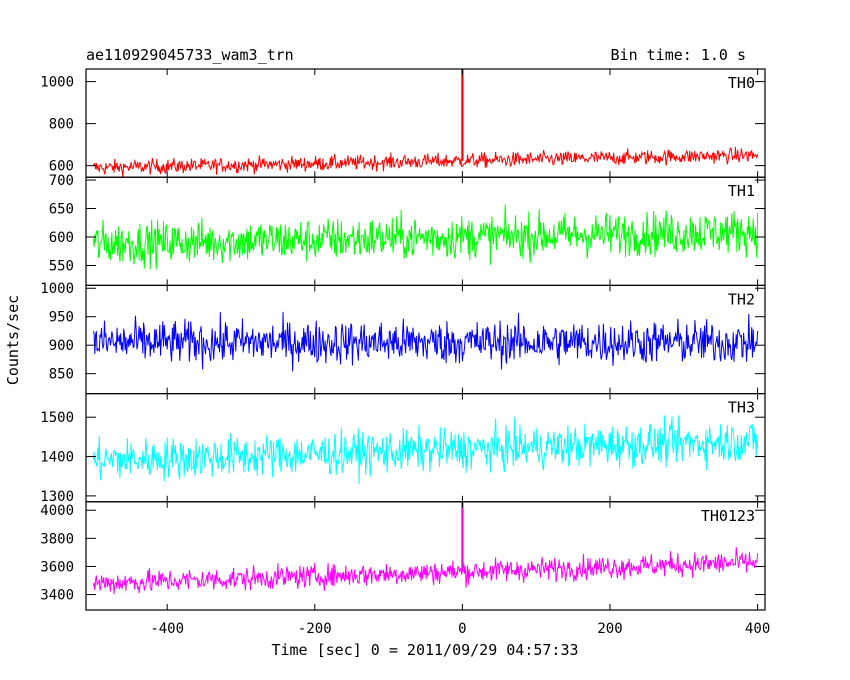 The height and width of the screenshot is (680, 850). Describe the element at coordinates (13, 340) in the screenshot. I see `y-axis-label: Counts/sec` at that location.